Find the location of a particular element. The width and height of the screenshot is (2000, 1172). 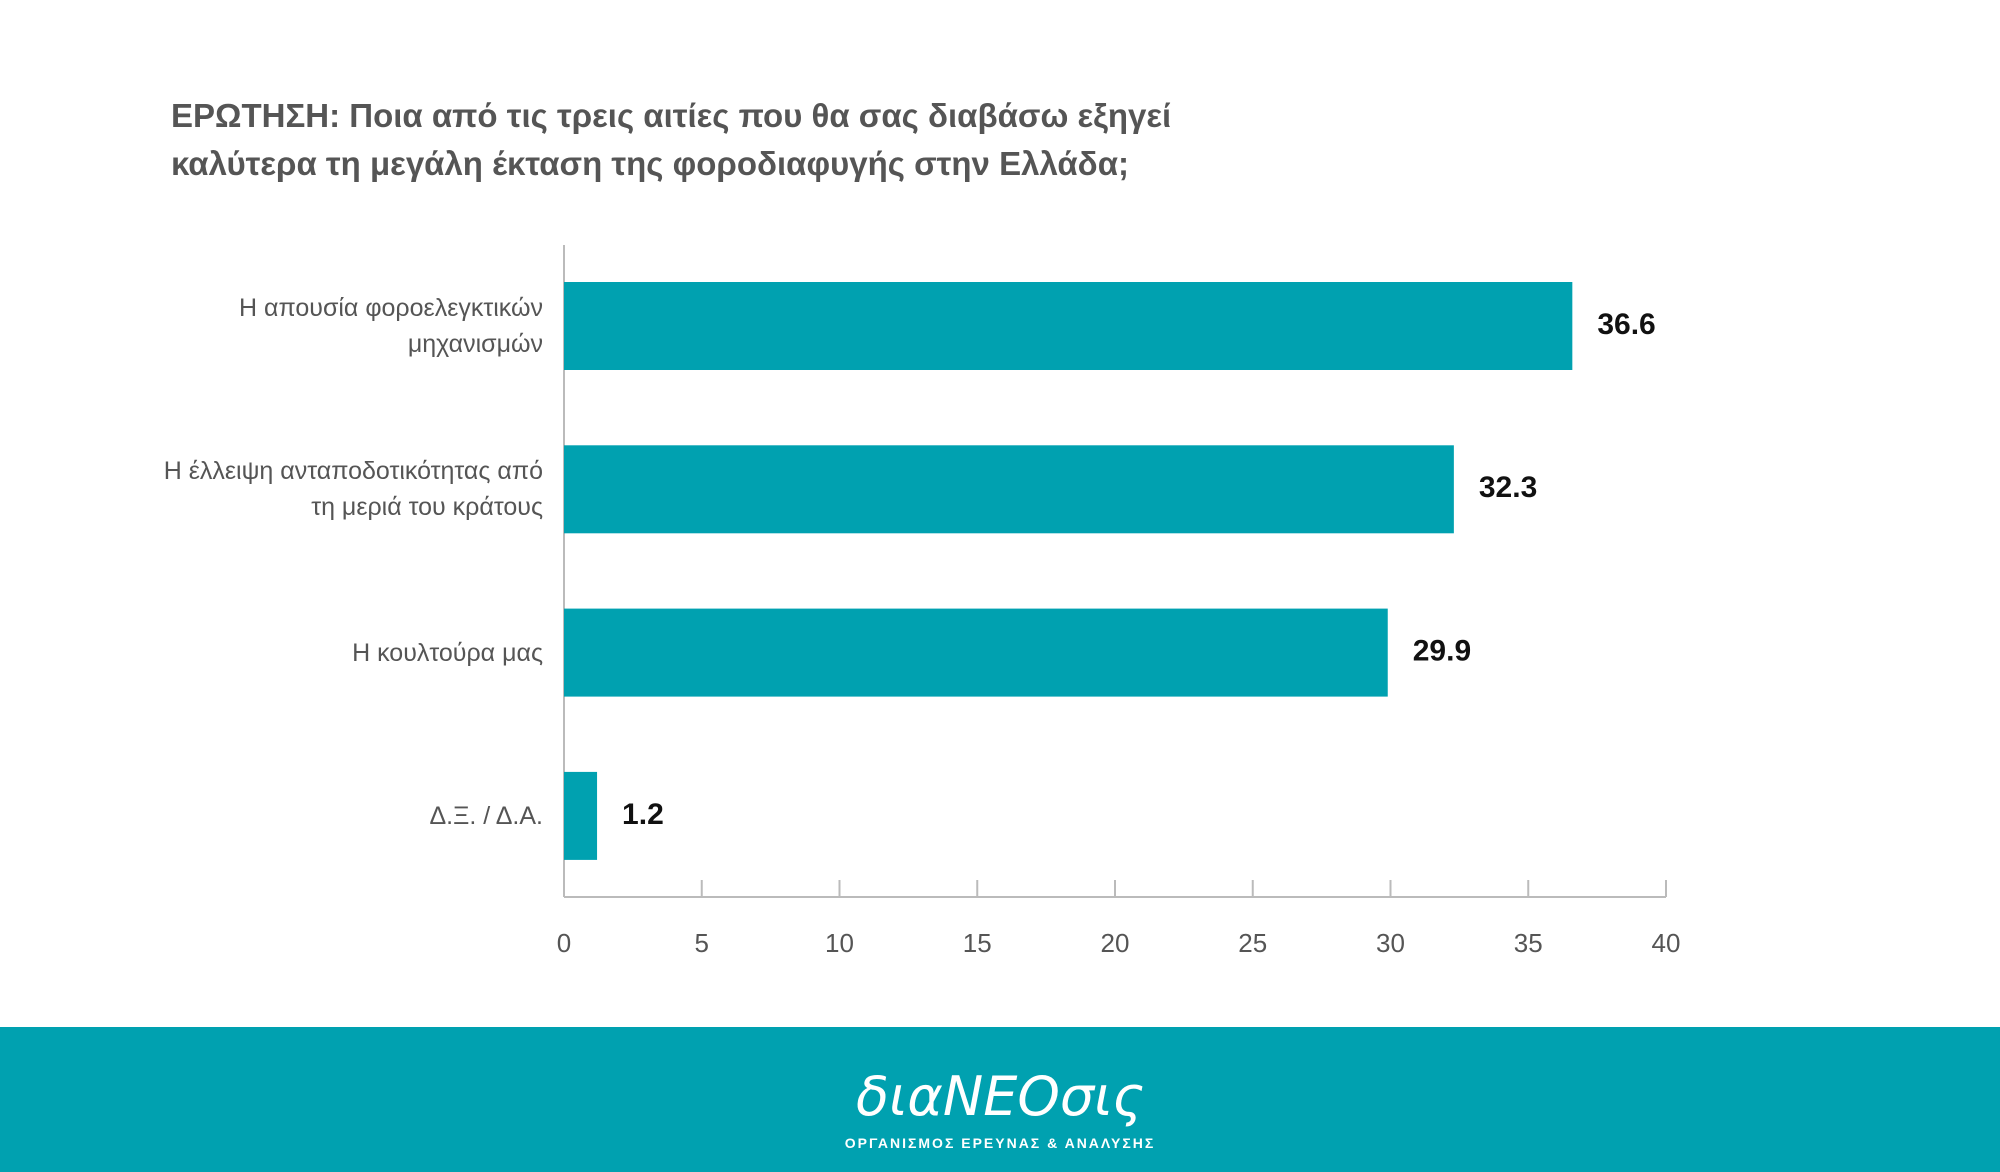

category-label: Δ.Ξ. / Δ.Α. is located at coordinates (486, 815).